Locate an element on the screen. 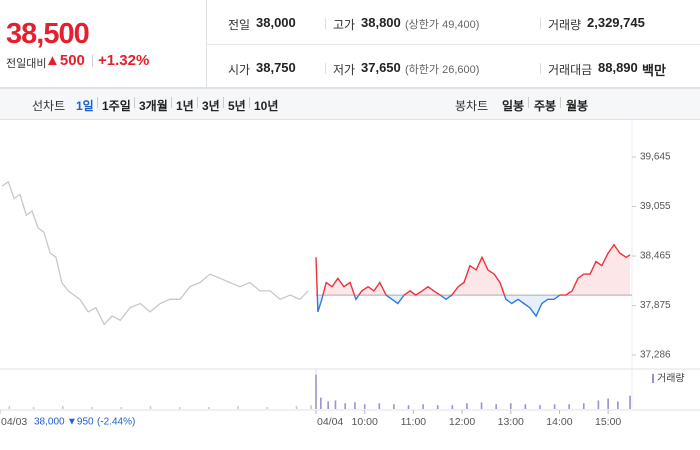 The height and width of the screenshot is (450, 700). x-tick-label: 13:00 is located at coordinates (511, 422).